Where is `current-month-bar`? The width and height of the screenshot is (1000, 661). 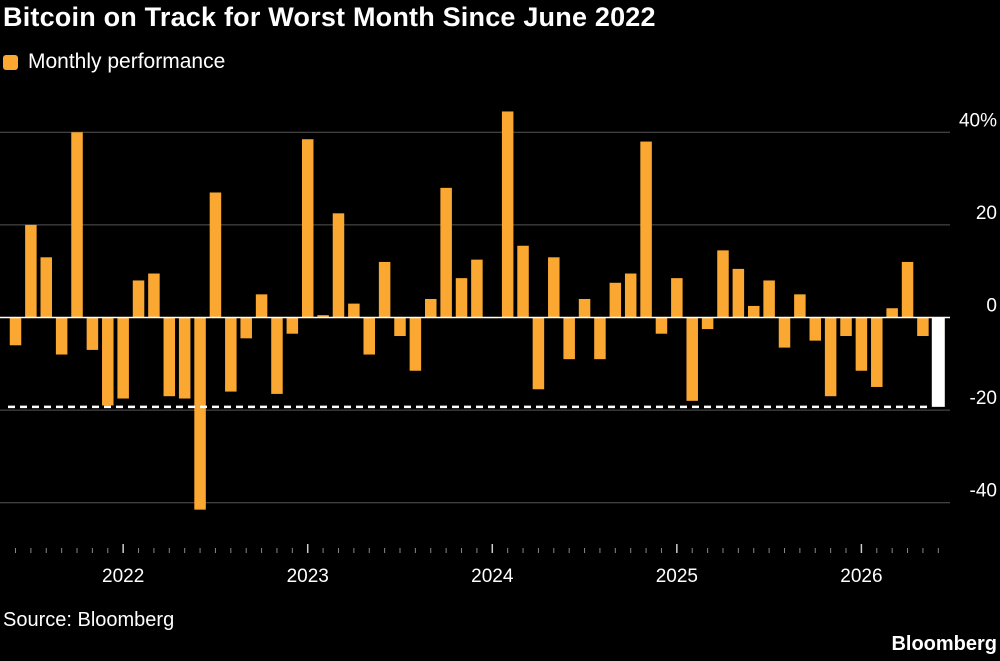
current-month-bar is located at coordinates (938, 362).